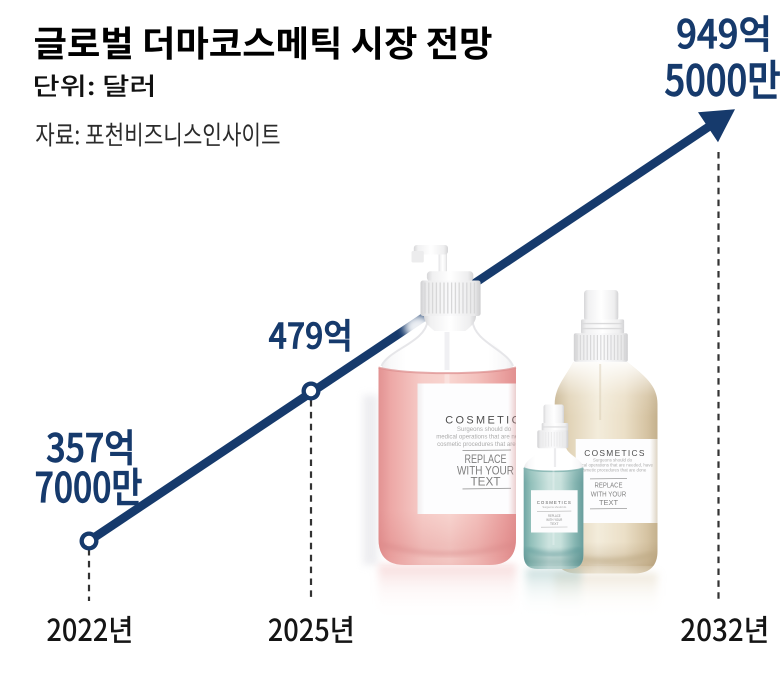 The width and height of the screenshot is (780, 686). I want to click on svg-text:medical operations that are ne: medical operations that are needed, have, so click(612, 465).